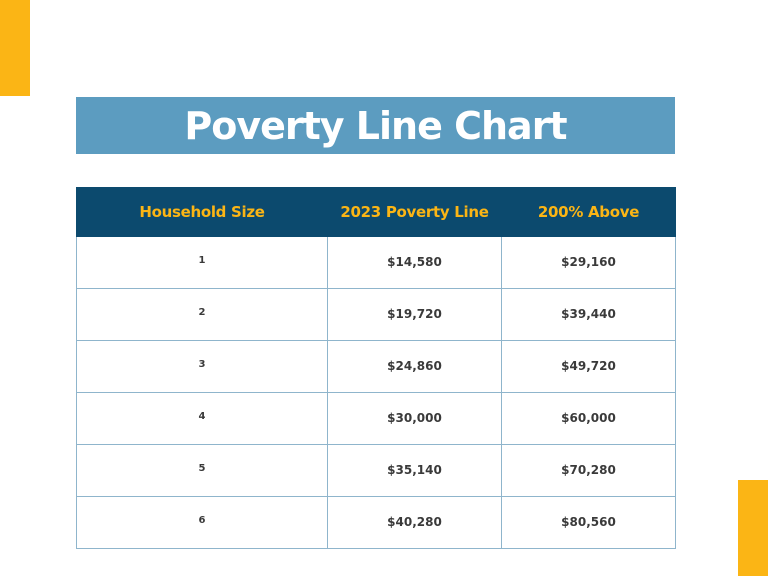 The image size is (768, 576). I want to click on household-size-cell: 5, so click(202, 470).